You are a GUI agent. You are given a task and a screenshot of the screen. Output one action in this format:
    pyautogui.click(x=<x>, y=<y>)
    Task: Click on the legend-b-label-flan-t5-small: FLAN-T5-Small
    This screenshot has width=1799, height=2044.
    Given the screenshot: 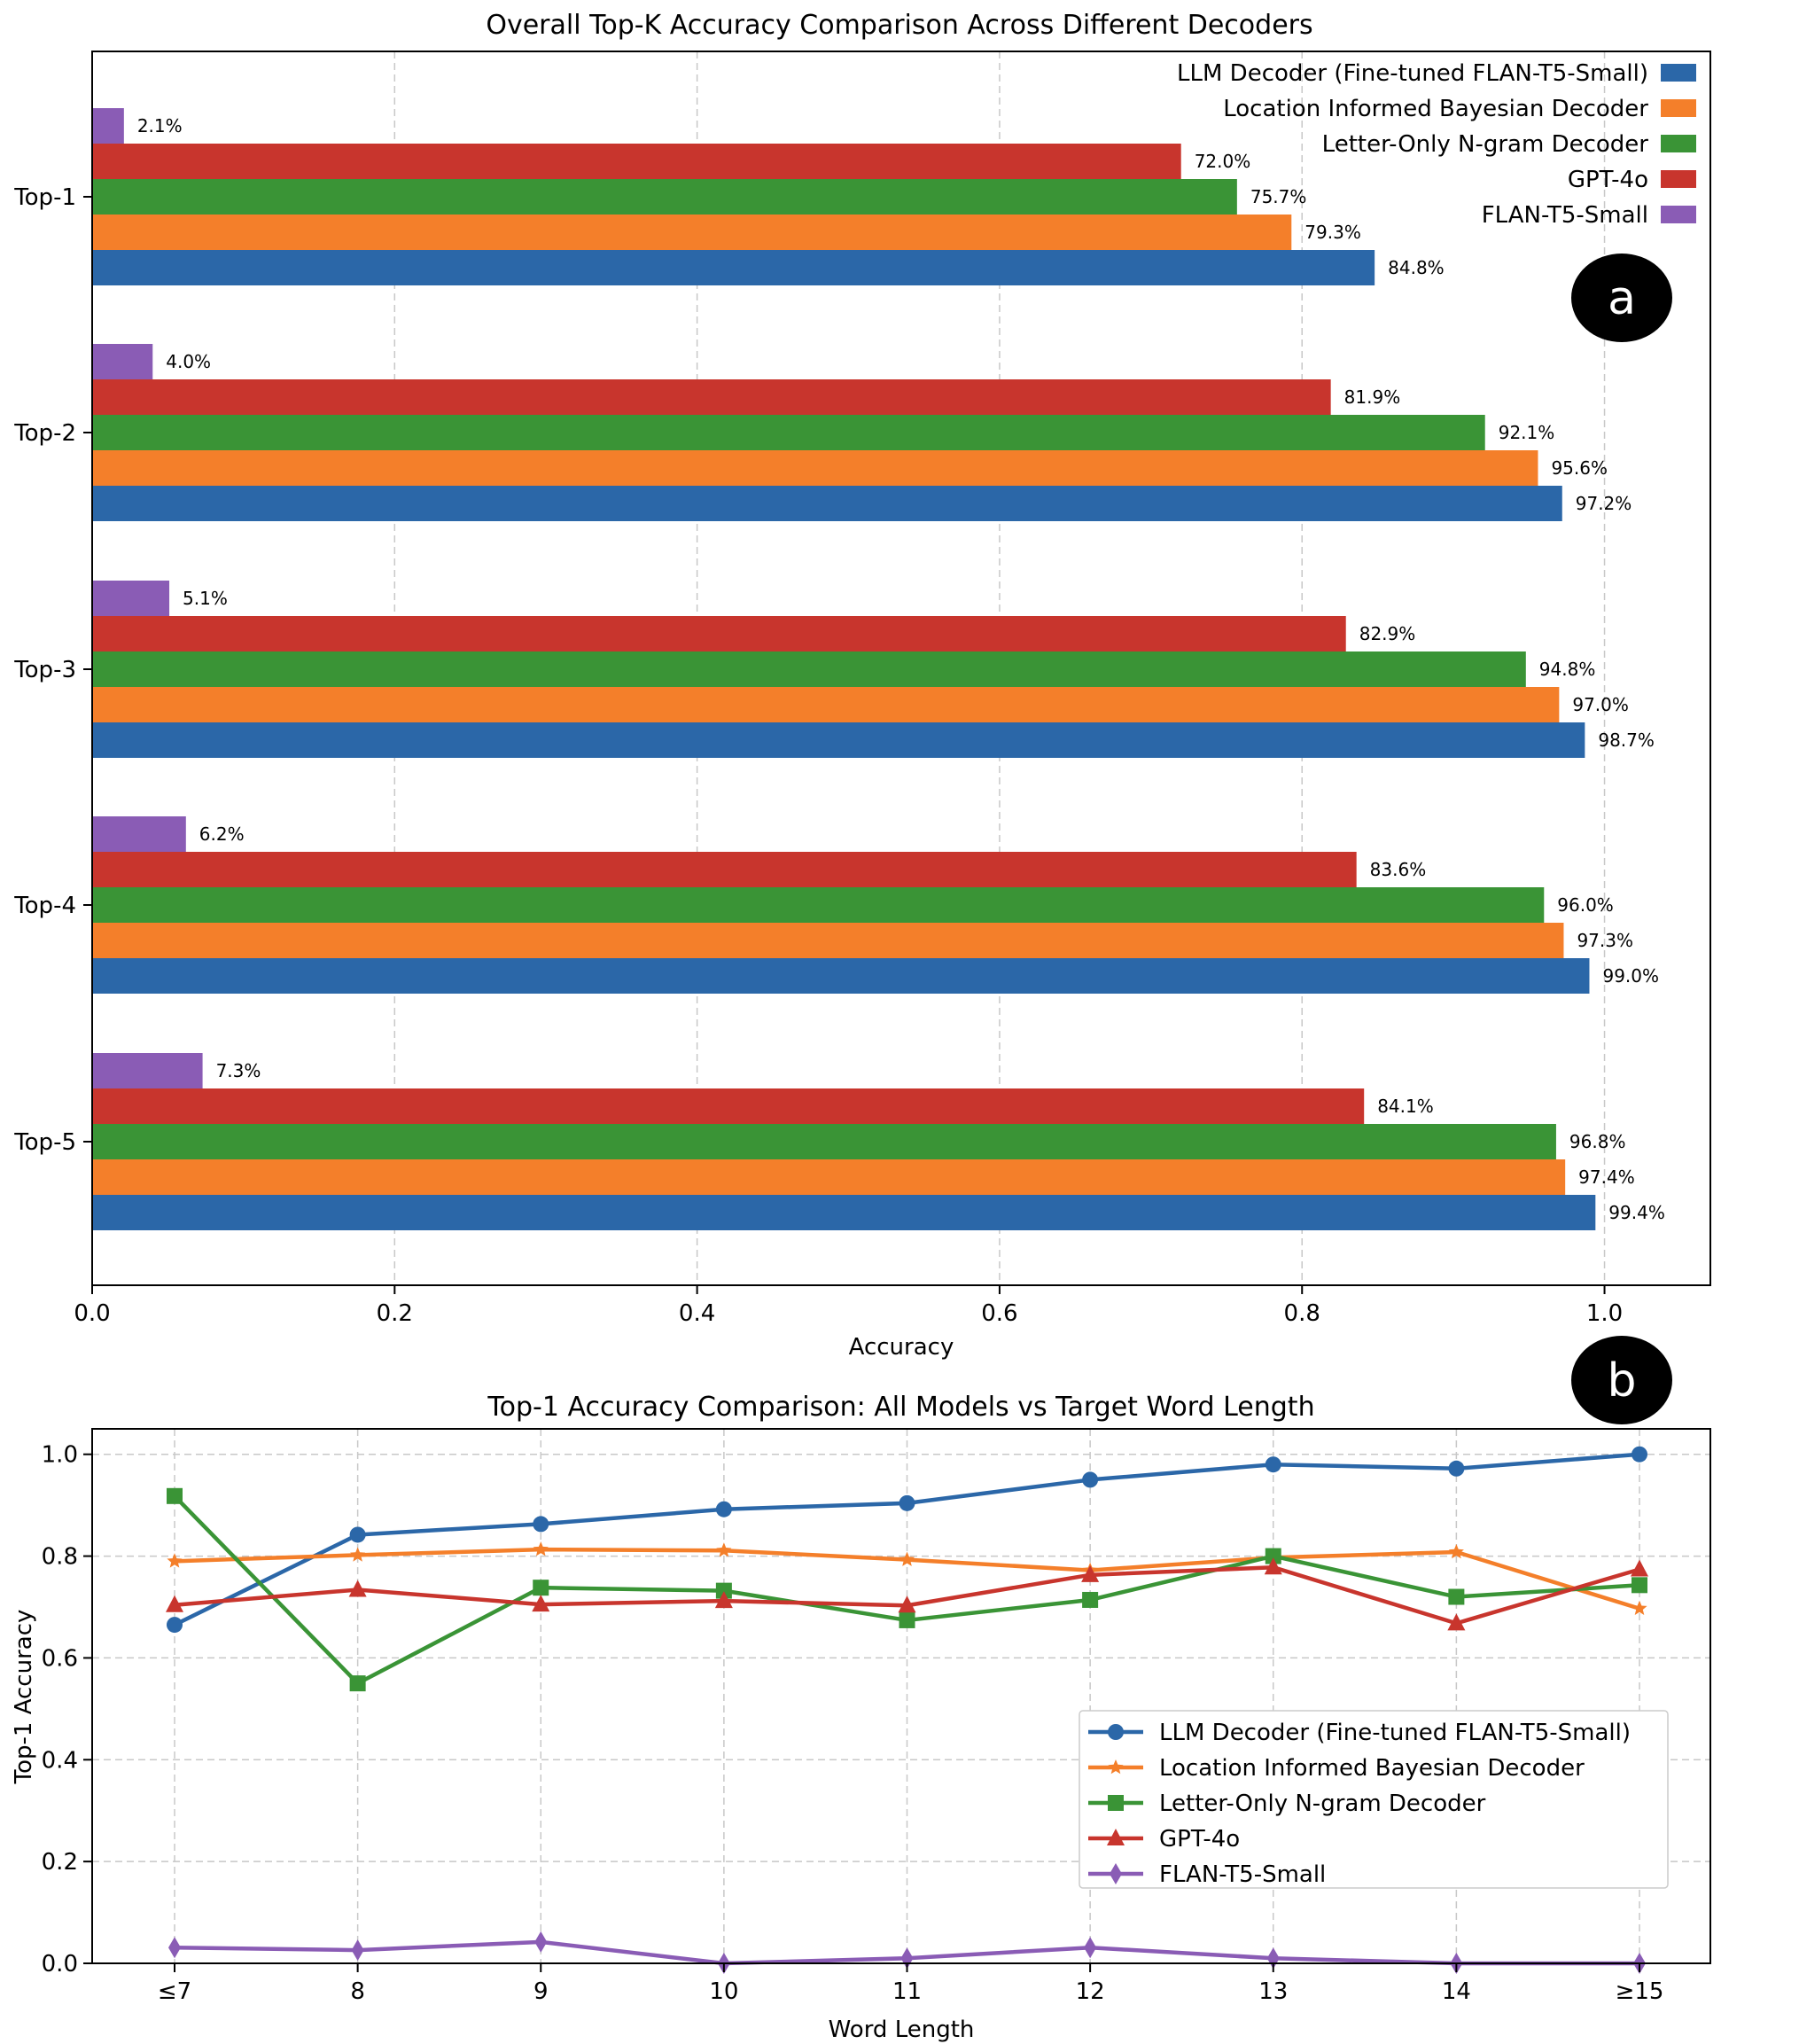 What is the action you would take?
    pyautogui.click(x=1242, y=1874)
    